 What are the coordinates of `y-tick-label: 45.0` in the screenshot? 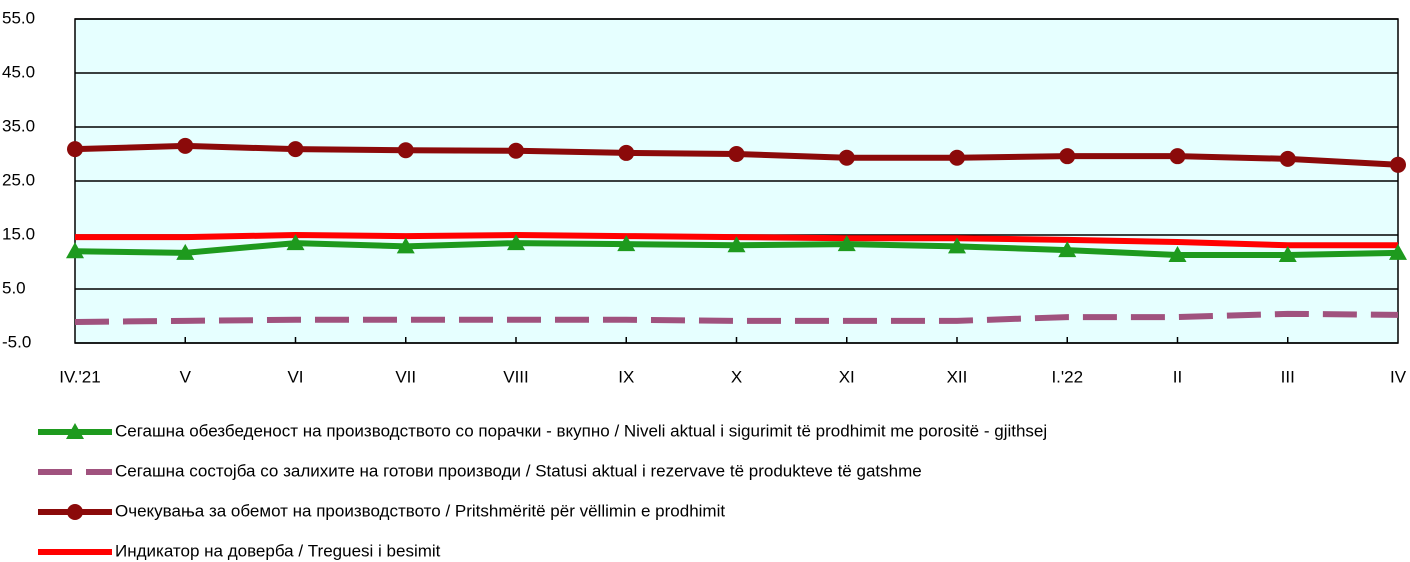 It's located at (18, 71).